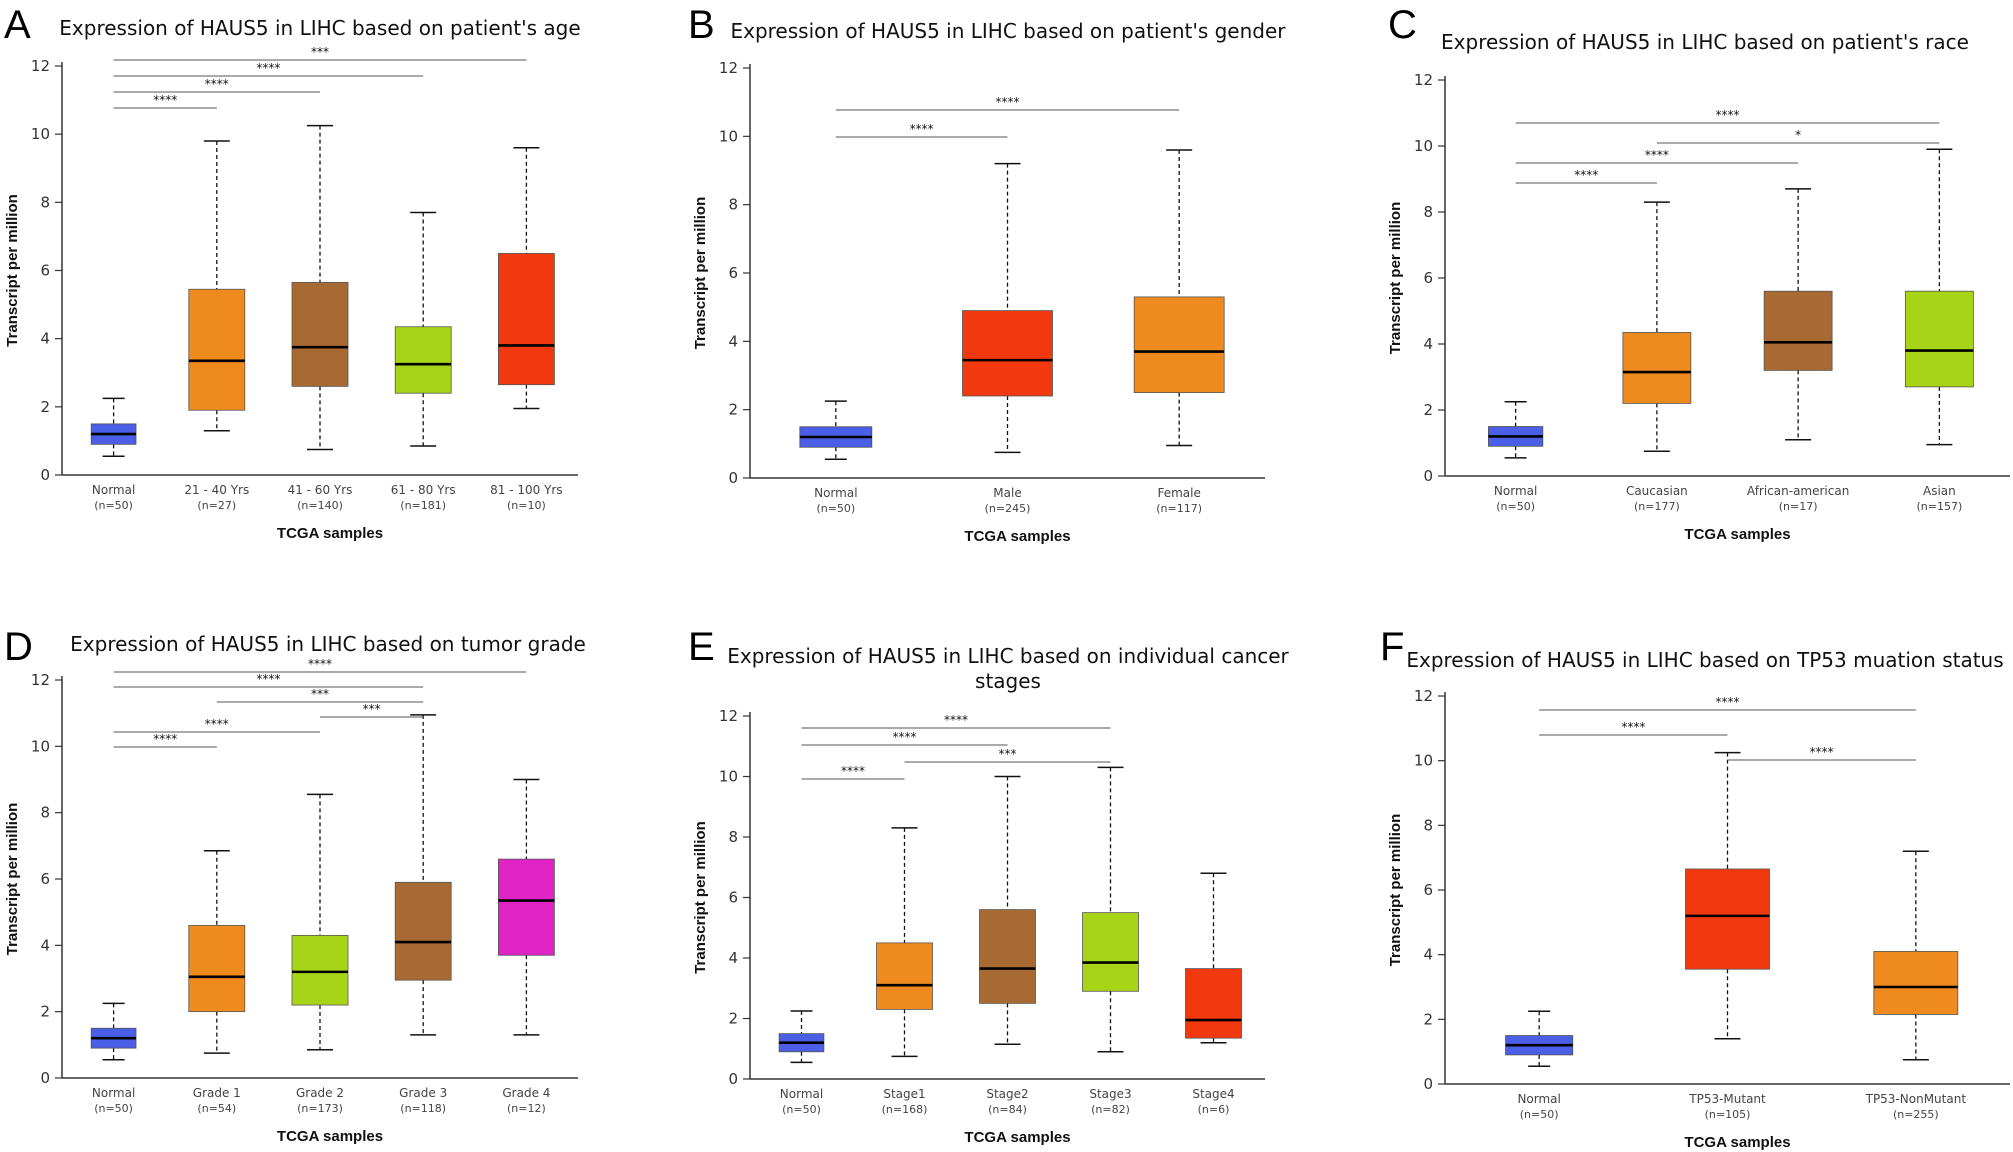  Describe the element at coordinates (1110, 1094) in the screenshot. I see `category-label: Stage3` at that location.